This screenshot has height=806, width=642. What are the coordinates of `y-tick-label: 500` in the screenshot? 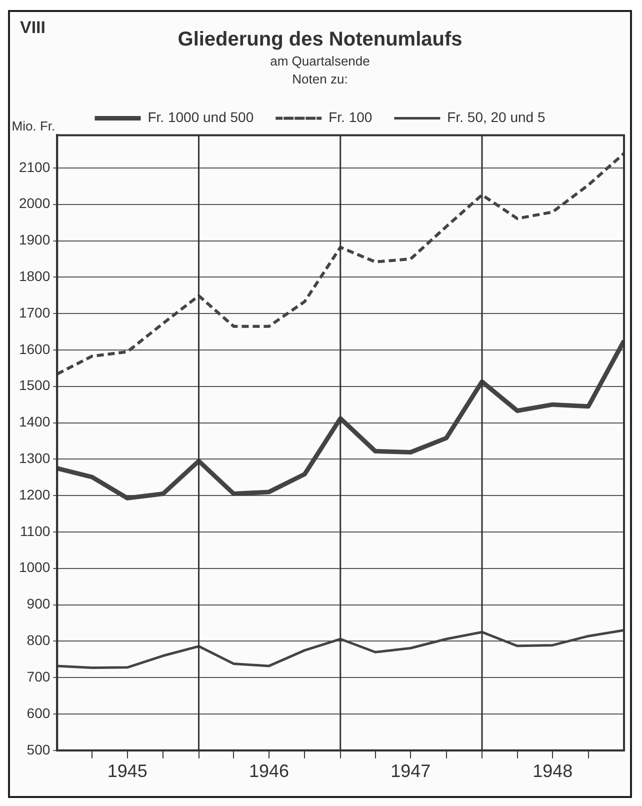 It's located at (38, 749).